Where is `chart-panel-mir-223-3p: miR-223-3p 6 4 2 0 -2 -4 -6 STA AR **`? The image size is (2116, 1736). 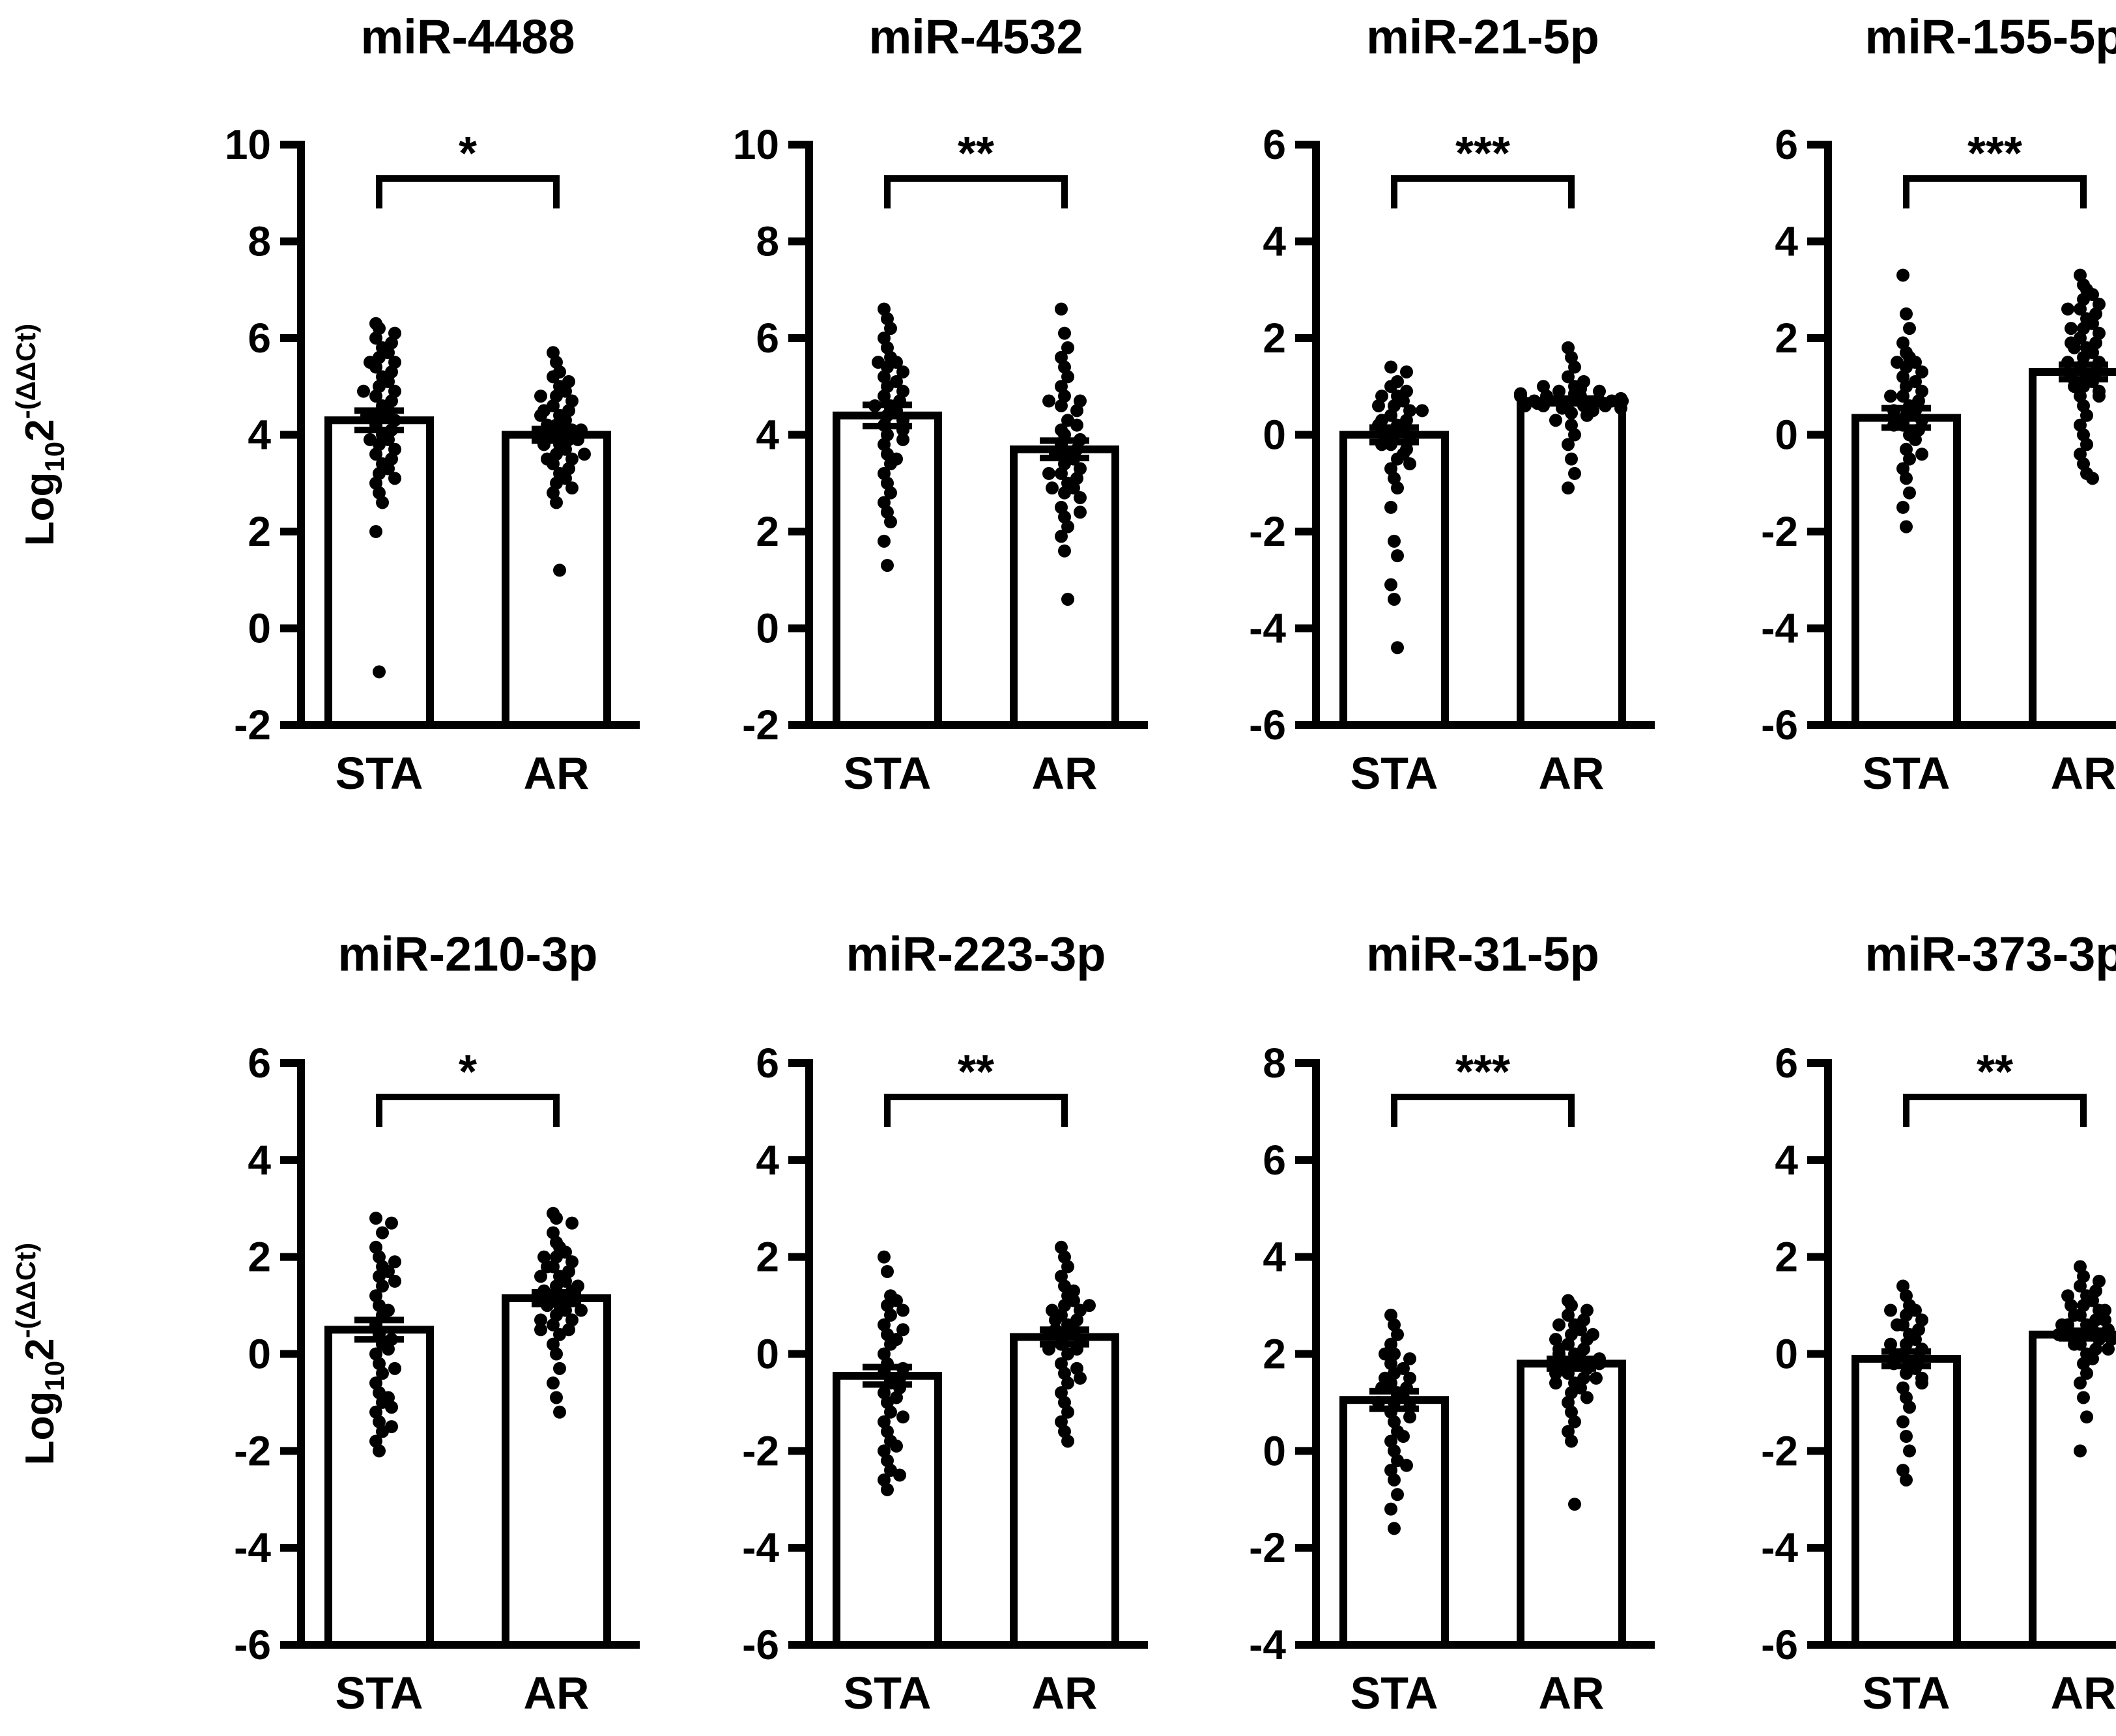
chart-panel-mir-223-3p: miR-223-3p 6 4 2 0 -2 -4 -6 STA AR ** is located at coordinates (945, 1322).